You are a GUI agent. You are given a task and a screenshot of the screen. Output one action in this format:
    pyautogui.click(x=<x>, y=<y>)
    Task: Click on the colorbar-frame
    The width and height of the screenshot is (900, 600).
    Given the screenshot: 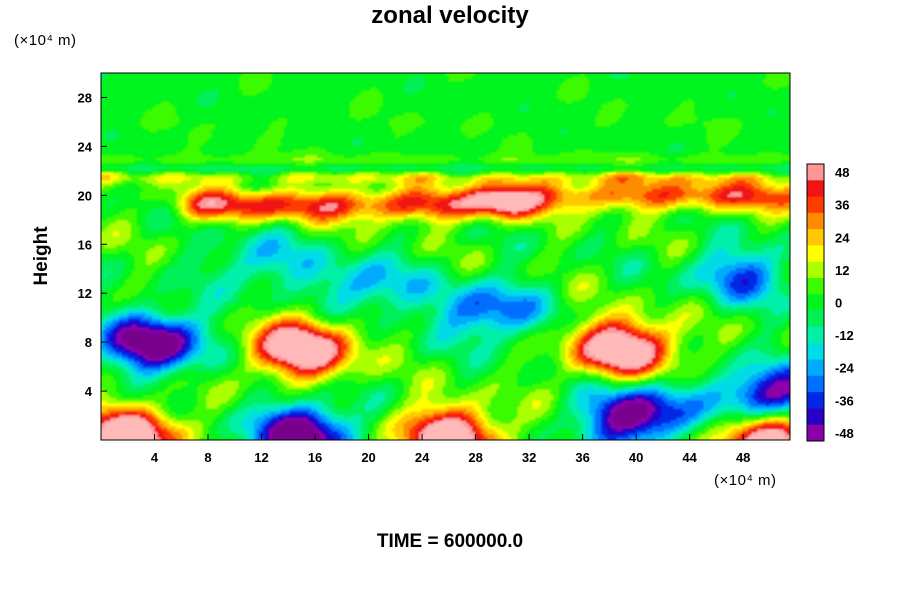 What is the action you would take?
    pyautogui.click(x=815, y=302)
    